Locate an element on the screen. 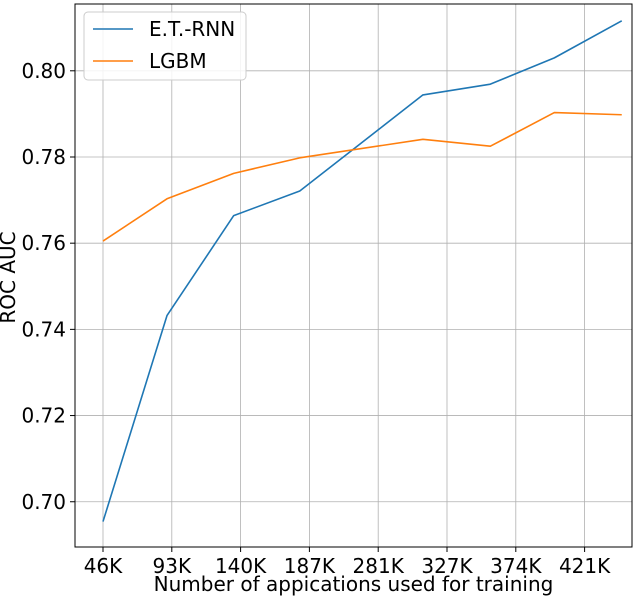  x-tick-label: 187K is located at coordinates (310, 566).